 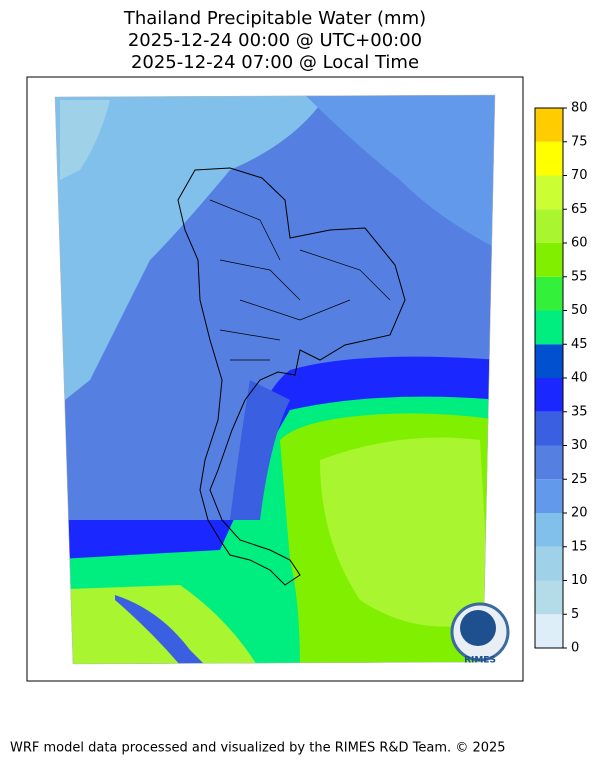 I want to click on colorbar: 0 5 10 15 20 25 30 35 40 45 50 55 60 65 70 75 80, so click(x=561, y=378).